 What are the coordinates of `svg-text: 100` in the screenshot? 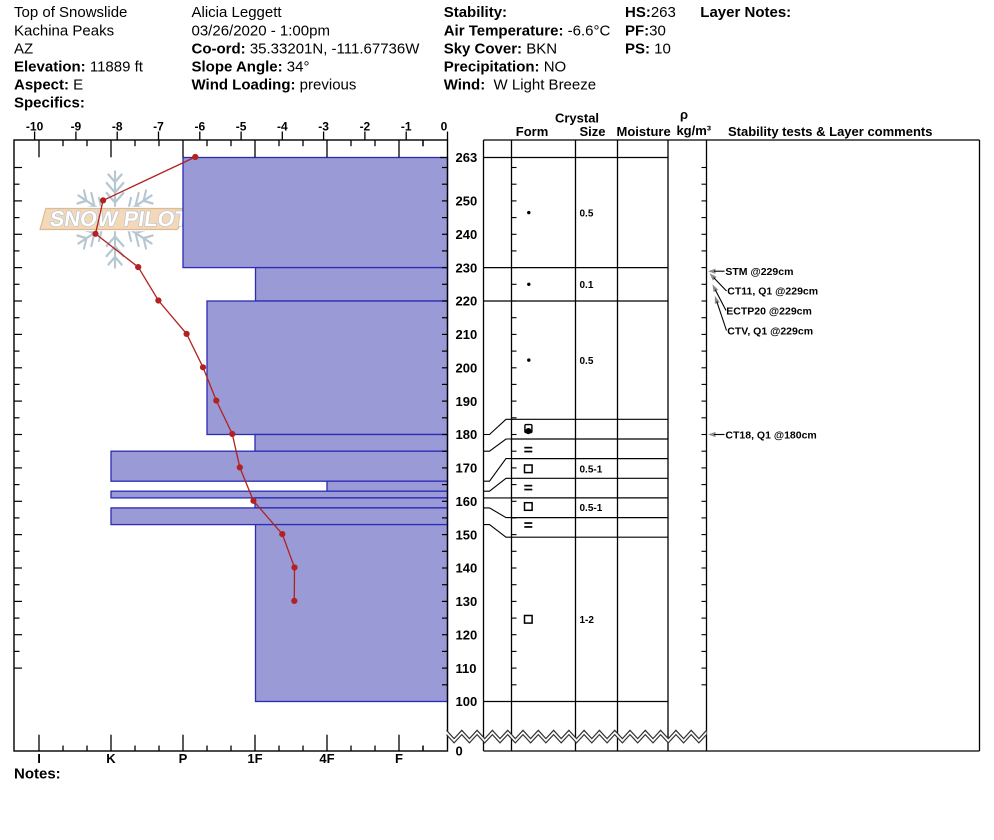 It's located at (467, 701).